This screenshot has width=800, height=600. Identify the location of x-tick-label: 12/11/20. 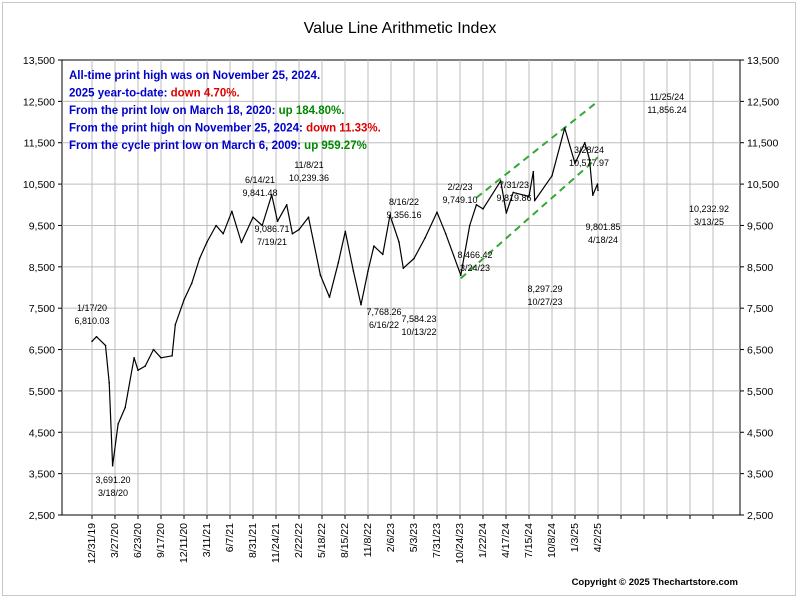
(184, 543).